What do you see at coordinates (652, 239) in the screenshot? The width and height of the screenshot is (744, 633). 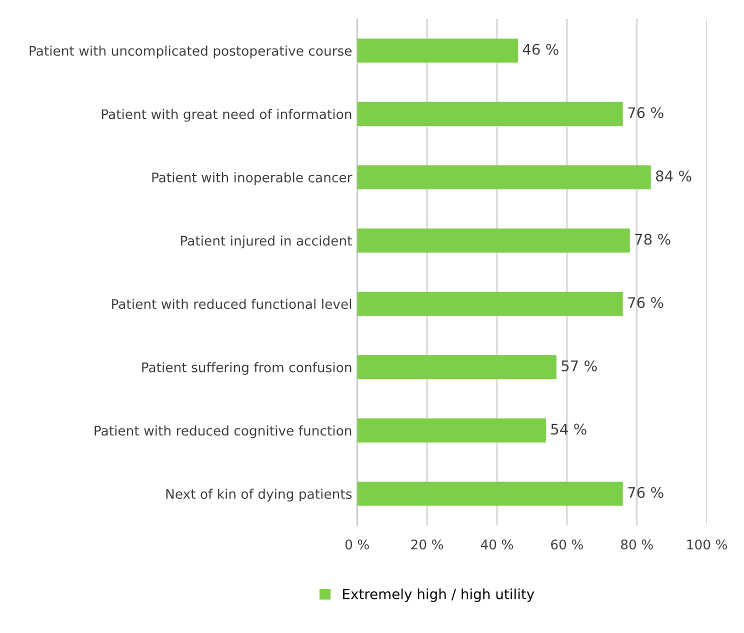 I see `data-label: 78 %` at bounding box center [652, 239].